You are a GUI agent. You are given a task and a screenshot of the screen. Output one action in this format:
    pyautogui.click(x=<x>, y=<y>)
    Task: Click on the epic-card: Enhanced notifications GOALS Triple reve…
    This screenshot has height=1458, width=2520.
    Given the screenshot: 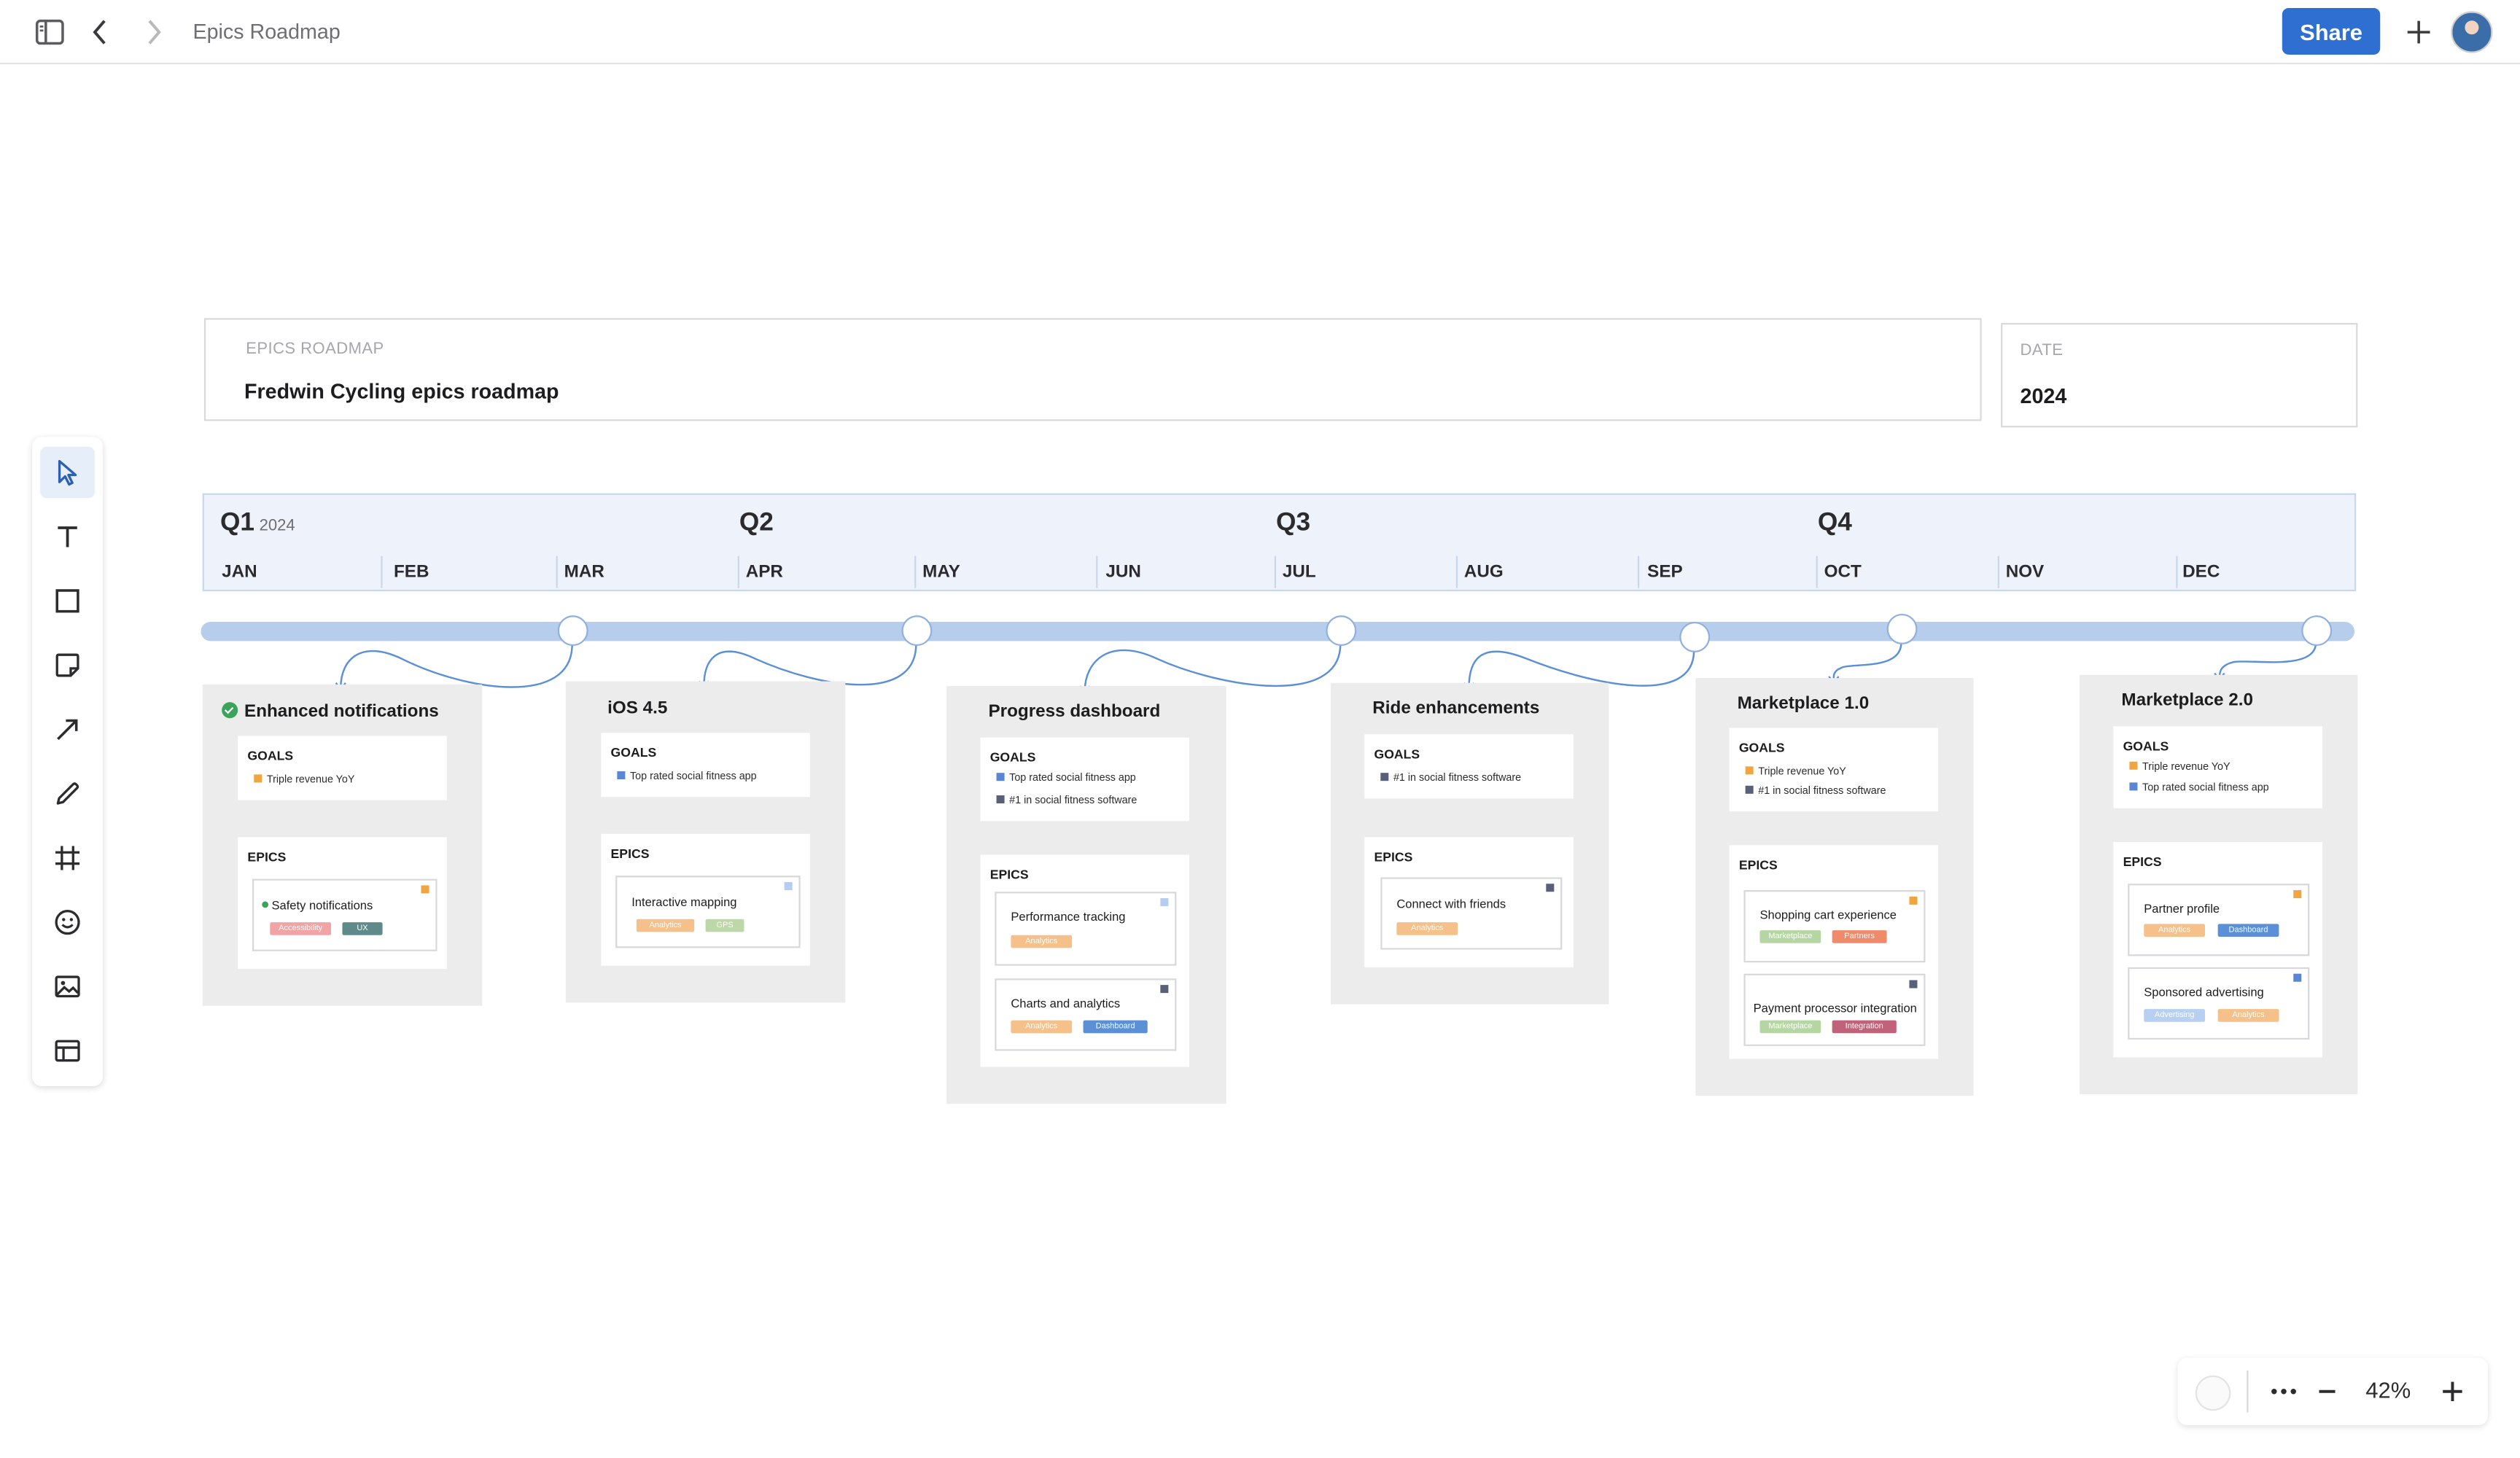 What is the action you would take?
    pyautogui.click(x=342, y=845)
    